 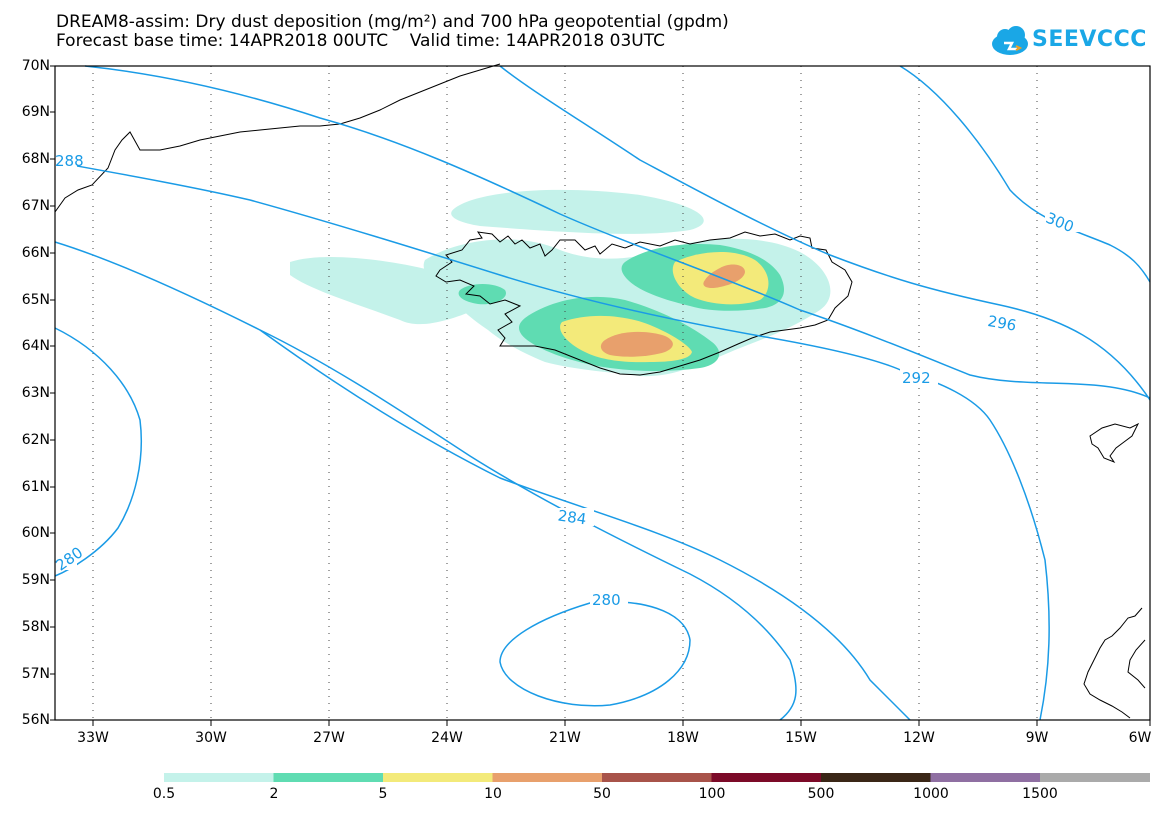 I want to click on lon-label-33w: 33W, so click(x=93, y=738).